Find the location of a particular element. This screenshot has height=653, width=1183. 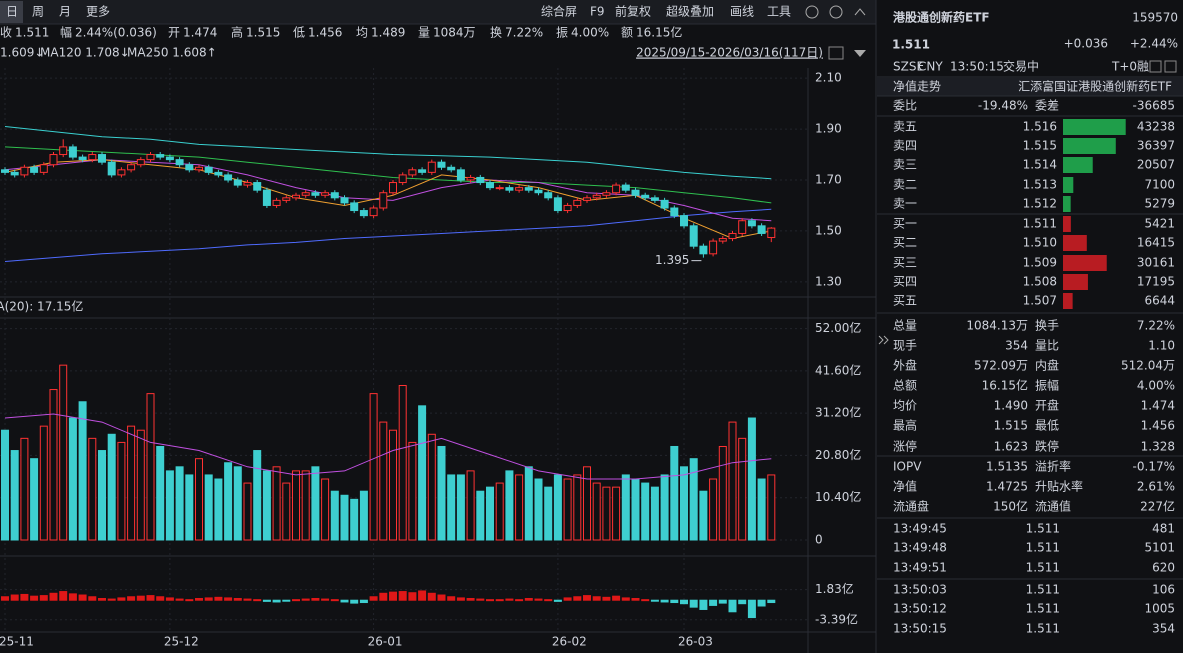

stat-value: 1.456 is located at coordinates (1158, 426).